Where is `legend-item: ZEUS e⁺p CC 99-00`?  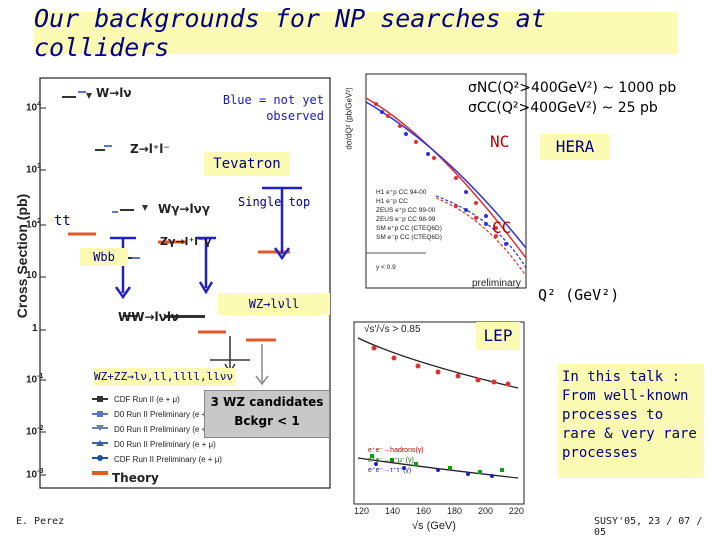 legend-item: ZEUS e⁺p CC 99-00 is located at coordinates (406, 210).